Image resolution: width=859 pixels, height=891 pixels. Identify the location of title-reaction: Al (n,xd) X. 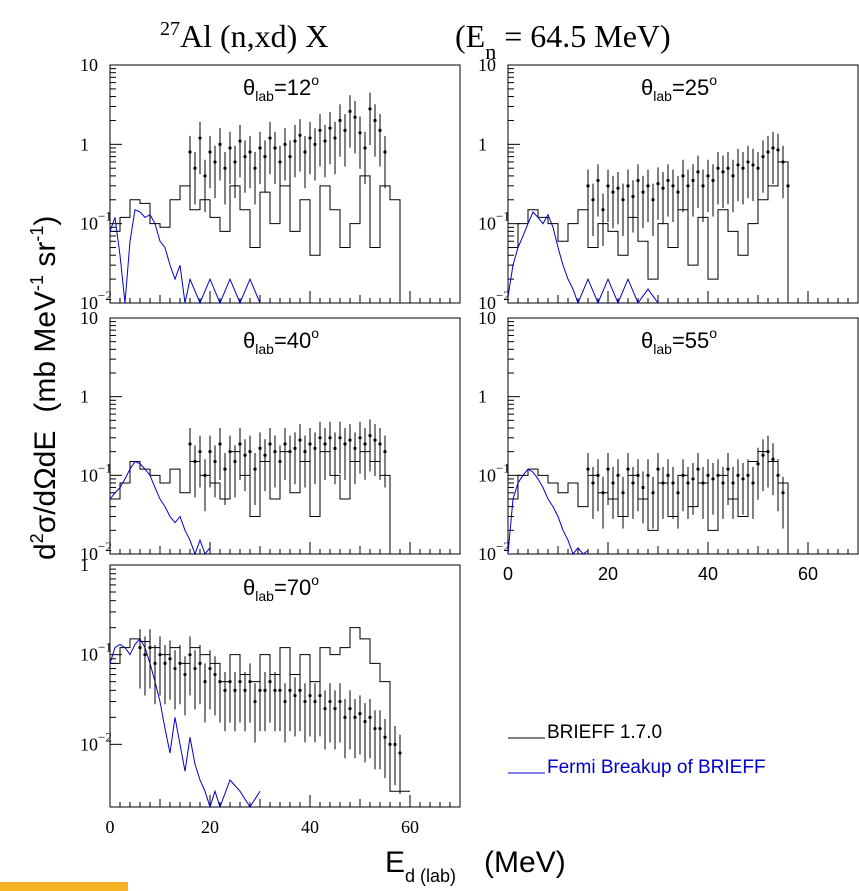
(254, 36).